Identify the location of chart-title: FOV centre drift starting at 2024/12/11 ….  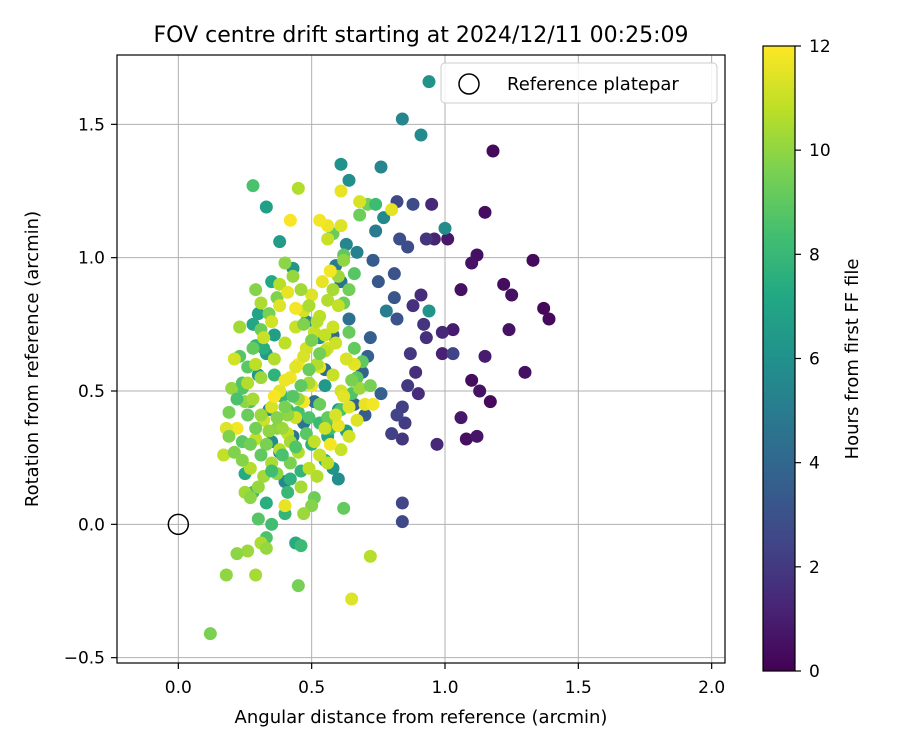
(421, 35).